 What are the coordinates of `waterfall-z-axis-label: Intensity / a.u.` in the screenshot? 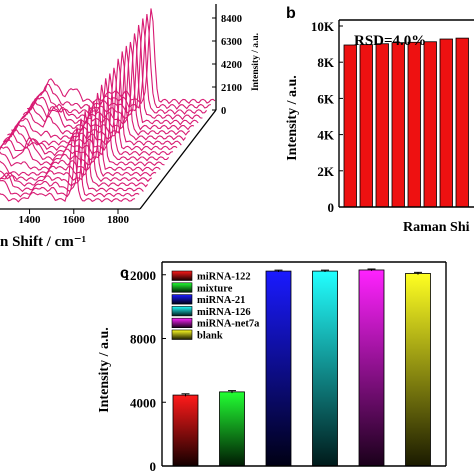 It's located at (256, 62).